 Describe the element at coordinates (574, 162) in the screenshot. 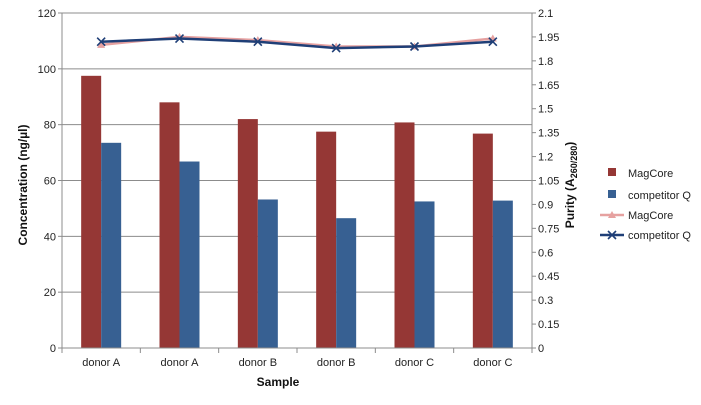

I see `y2-axis-title-subscript: 260/280` at that location.